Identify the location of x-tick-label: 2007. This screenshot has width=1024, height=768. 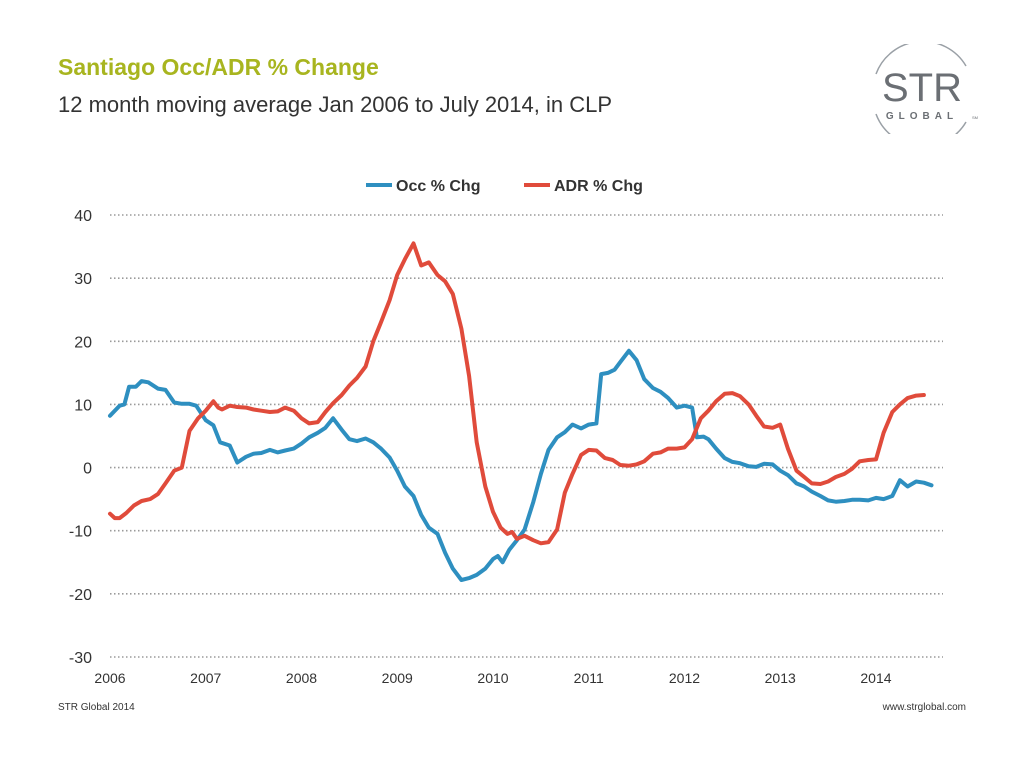
(205, 678).